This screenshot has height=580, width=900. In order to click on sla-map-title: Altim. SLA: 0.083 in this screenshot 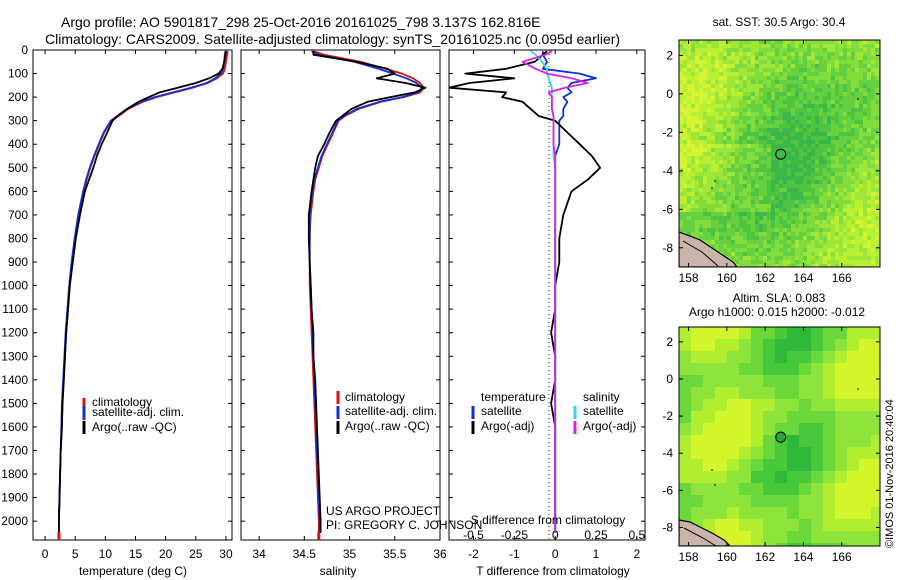, I will do `click(779, 298)`.